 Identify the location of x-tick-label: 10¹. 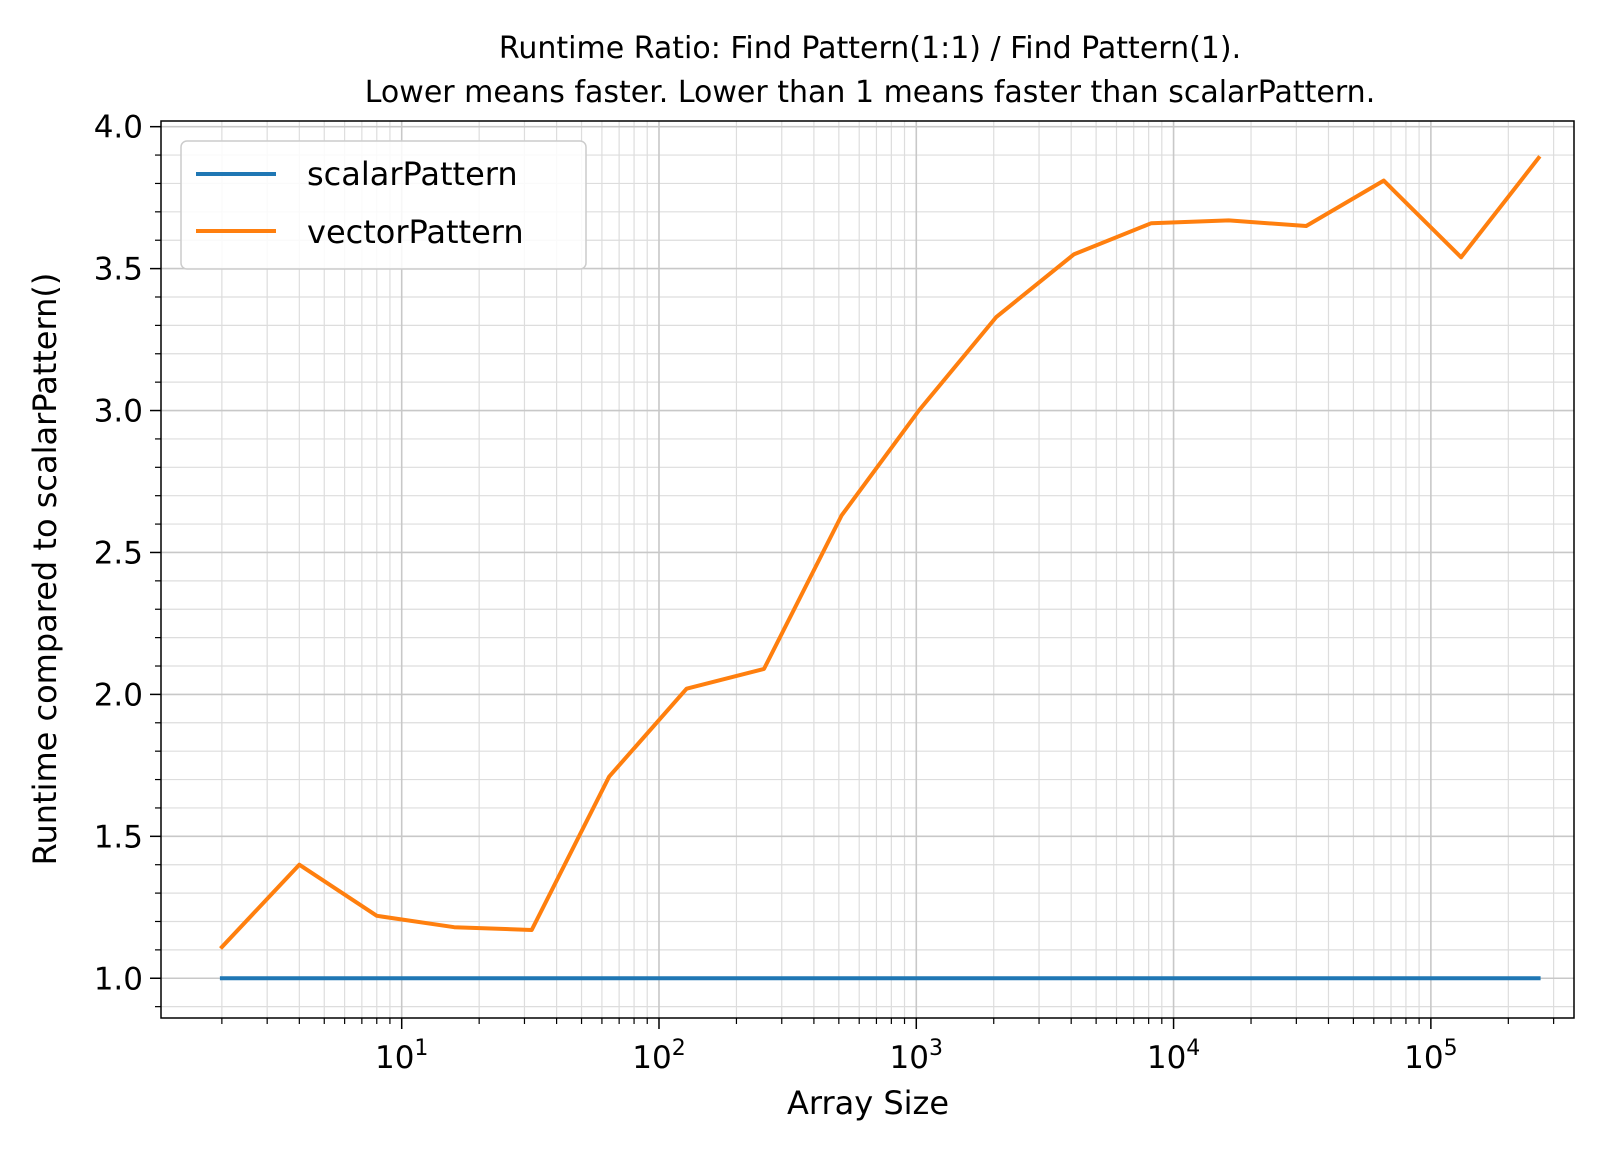
(401, 1056).